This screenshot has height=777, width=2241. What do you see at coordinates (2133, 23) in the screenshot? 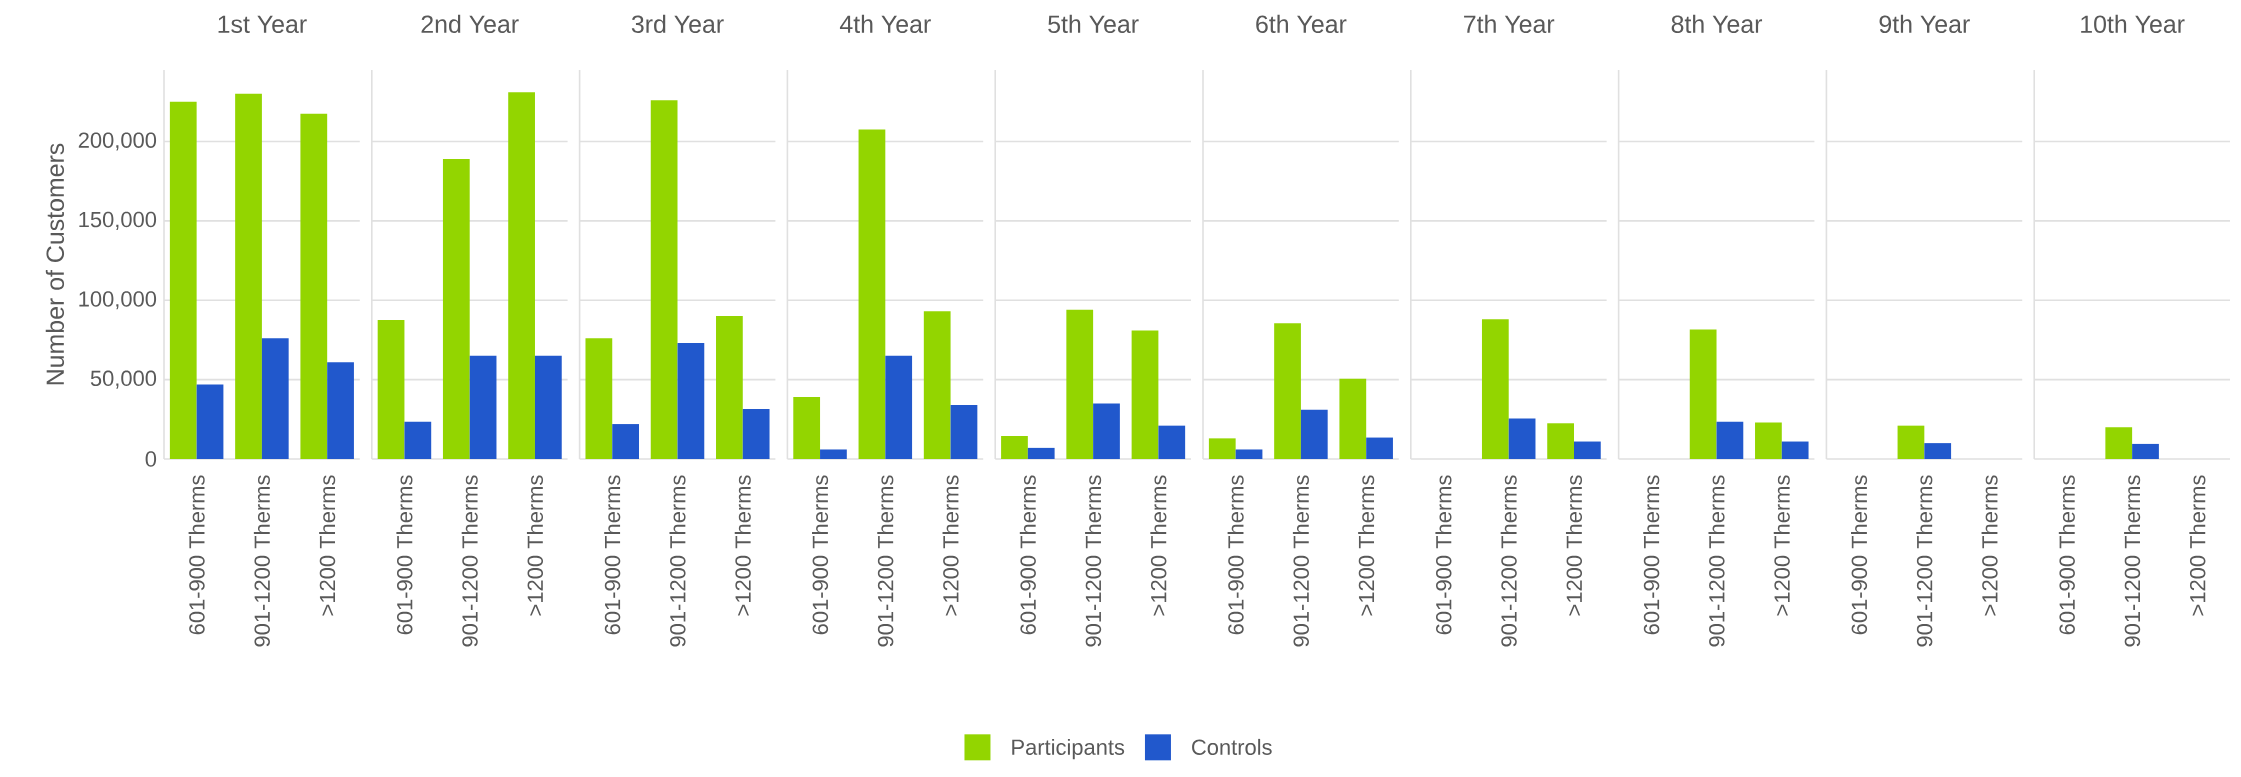
I see `chart-title: 10th Year` at bounding box center [2133, 23].